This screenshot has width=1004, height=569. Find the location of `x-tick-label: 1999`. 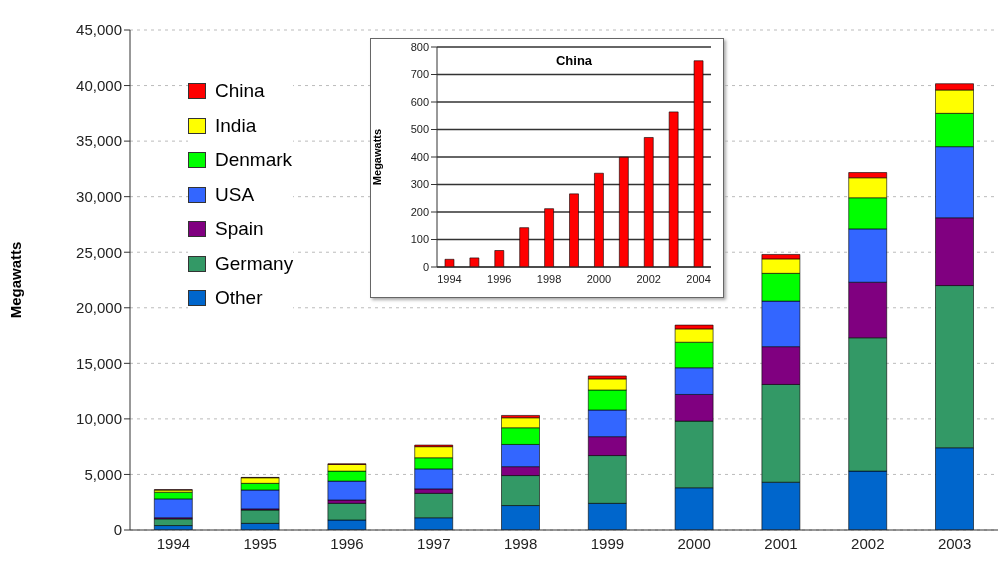

x-tick-label: 1999 is located at coordinates (607, 543).